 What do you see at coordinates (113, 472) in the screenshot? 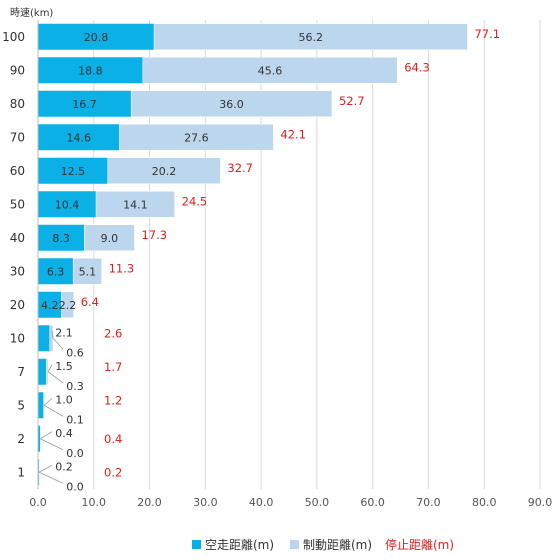
I see `value-label-stopping: 0.2` at bounding box center [113, 472].